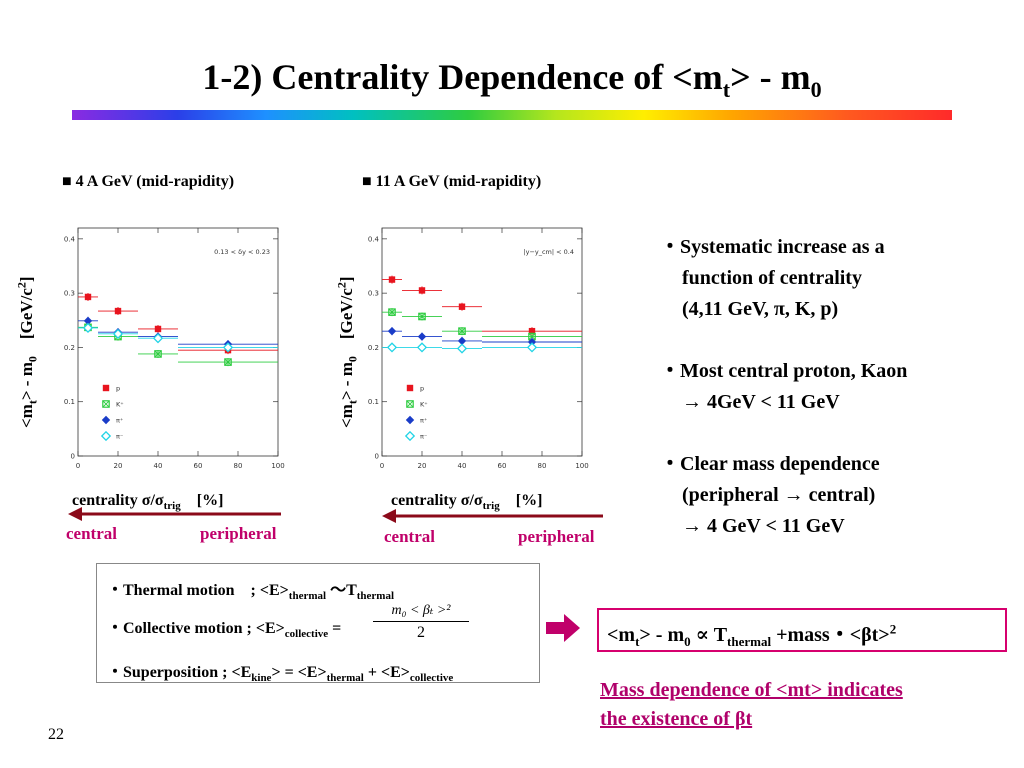  What do you see at coordinates (548, 252) in the screenshot?
I see `chart-annotation: |y−y_cm| < 0.4` at bounding box center [548, 252].